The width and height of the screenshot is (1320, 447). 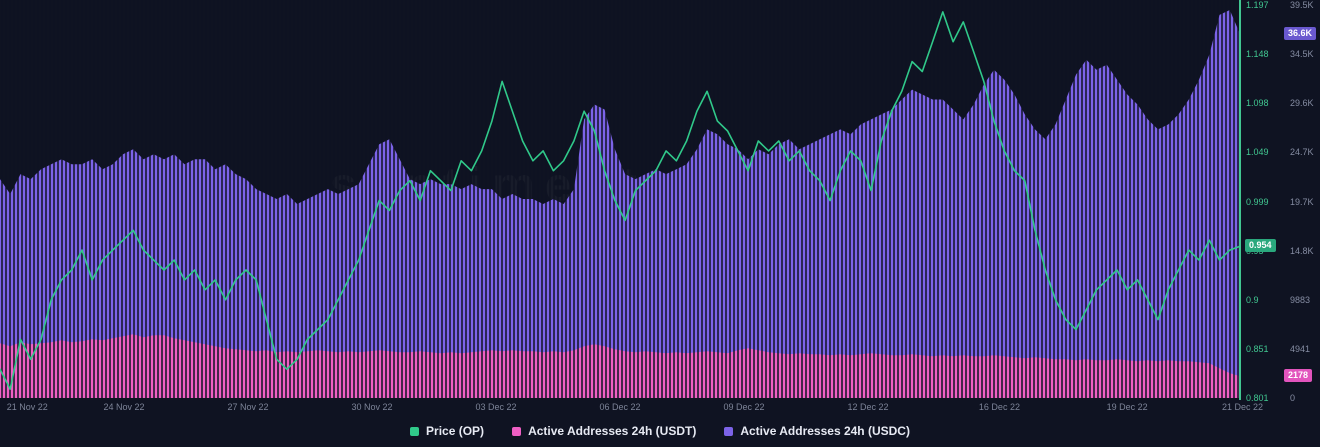 I want to click on addresses-axis-ticks: 39.5K 34.5K 29.6K 24.7K 19.7K 14.8K 9883 4941 0, so click(x=1305, y=201).